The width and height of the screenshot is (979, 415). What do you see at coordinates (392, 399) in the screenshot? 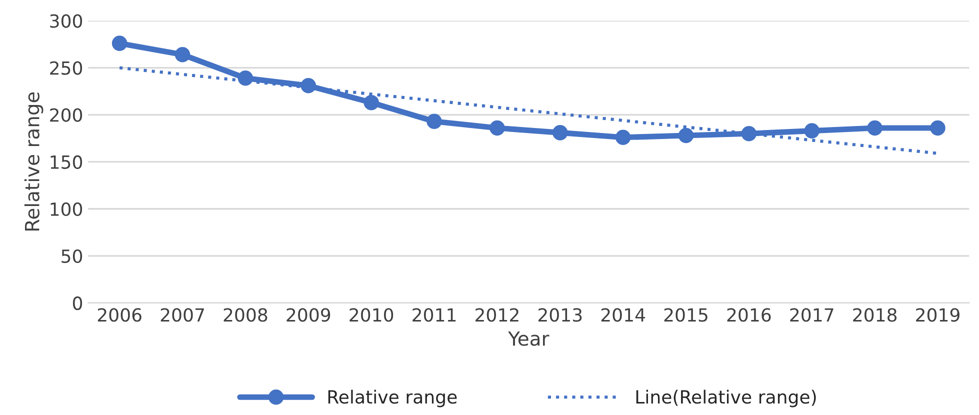
I see `legend-label: Relative range` at bounding box center [392, 399].